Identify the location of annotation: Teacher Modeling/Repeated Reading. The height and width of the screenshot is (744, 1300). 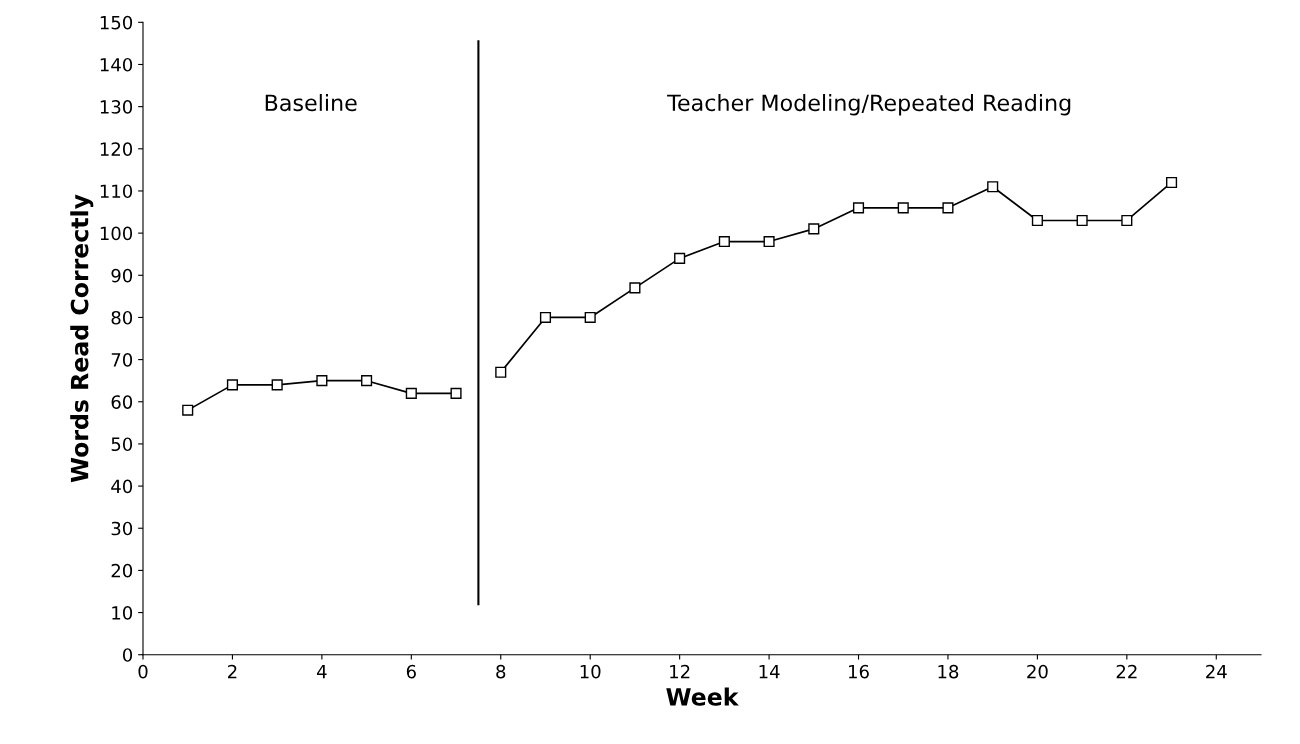
(869, 104).